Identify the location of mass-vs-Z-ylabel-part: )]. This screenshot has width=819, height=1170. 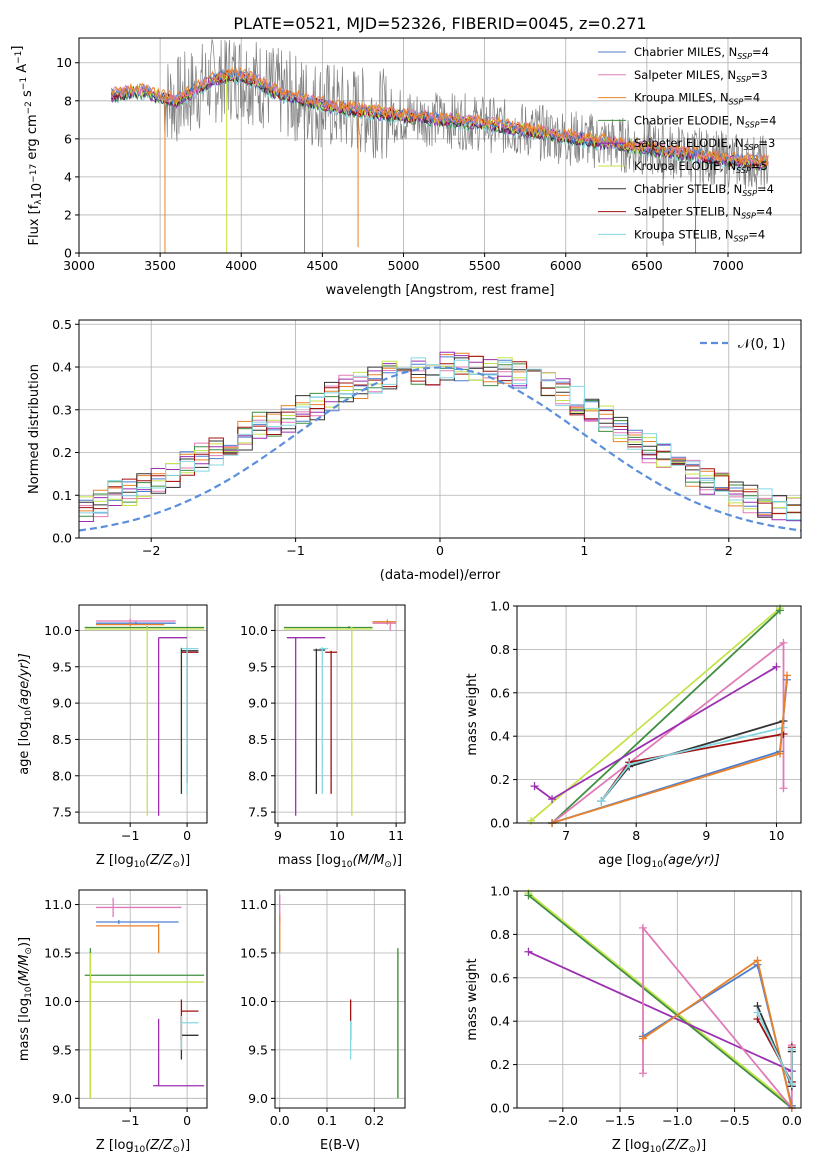
(24, 942).